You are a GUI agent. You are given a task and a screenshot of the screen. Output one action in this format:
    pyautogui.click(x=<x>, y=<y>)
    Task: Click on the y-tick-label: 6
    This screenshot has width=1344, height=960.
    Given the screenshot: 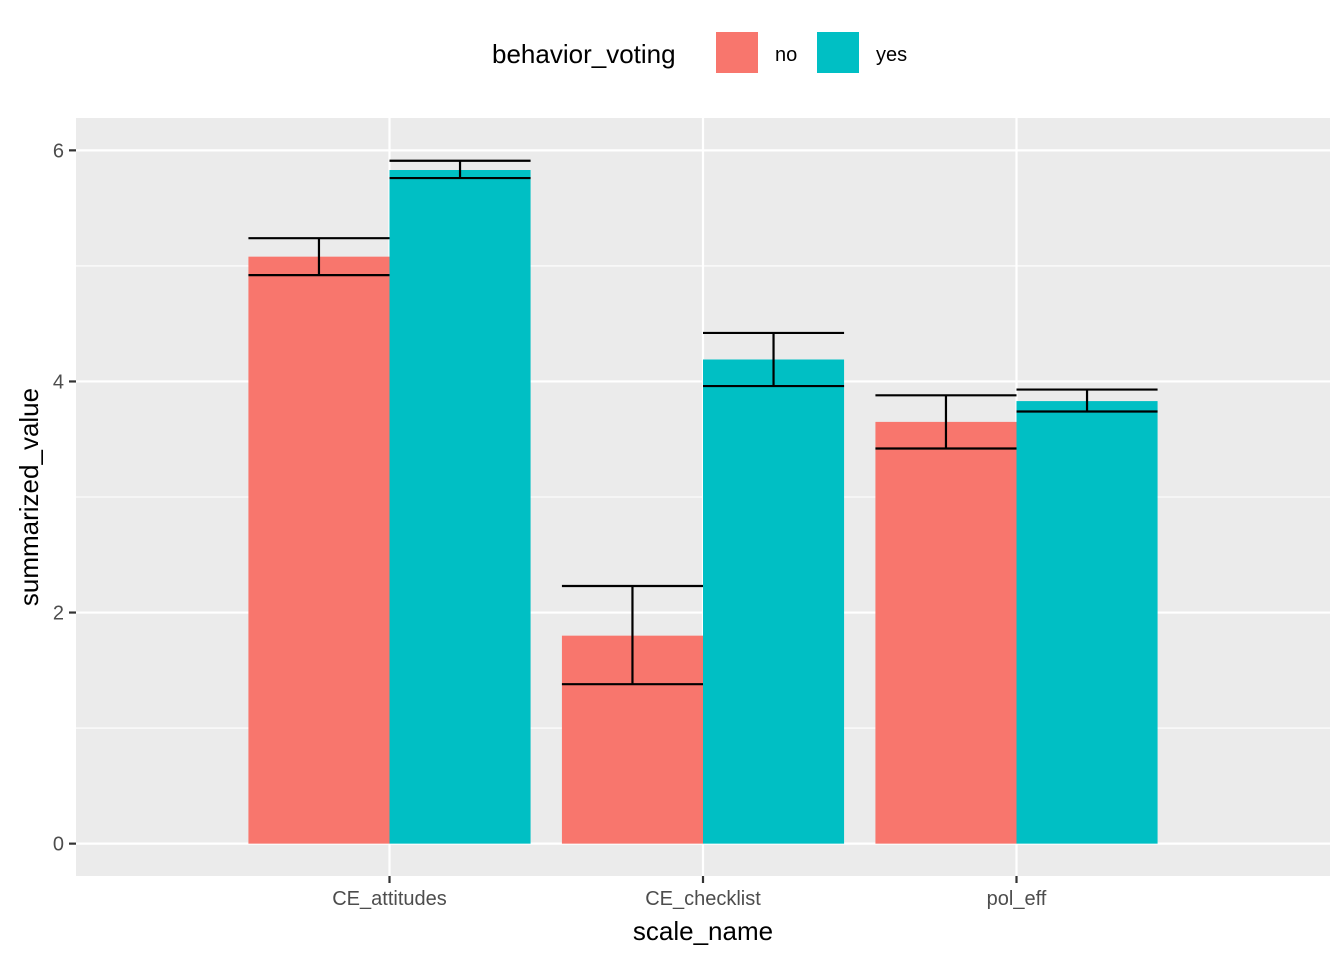 What is the action you would take?
    pyautogui.click(x=58, y=151)
    